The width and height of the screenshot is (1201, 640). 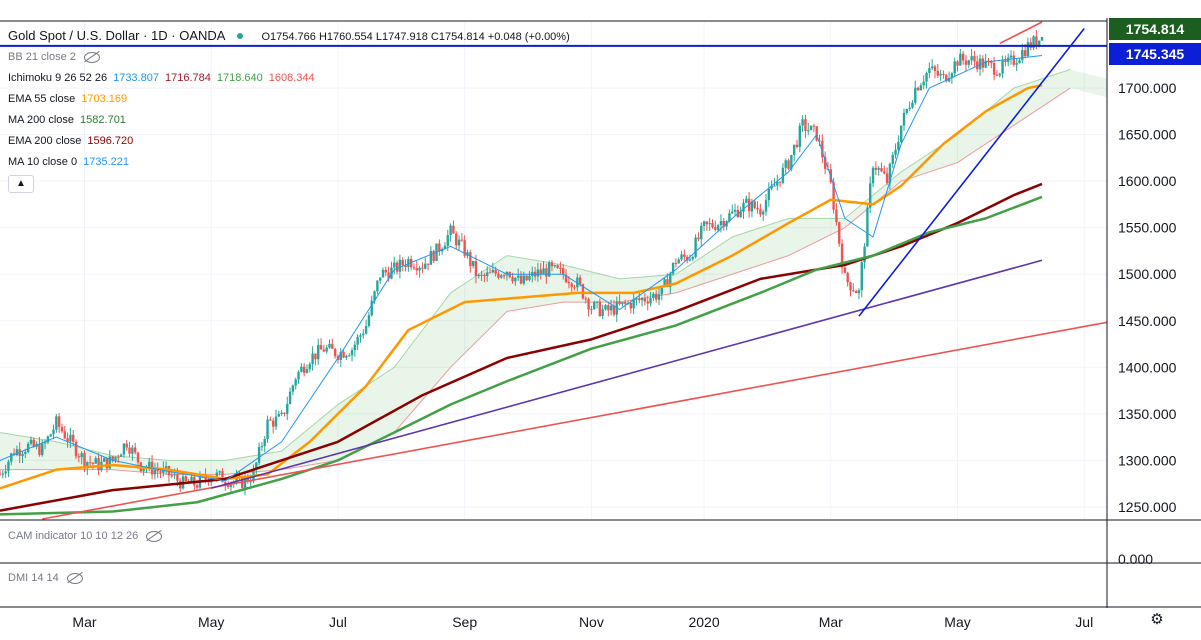 I want to click on indicator-legend-row: BB 21 close 2, so click(x=54, y=57).